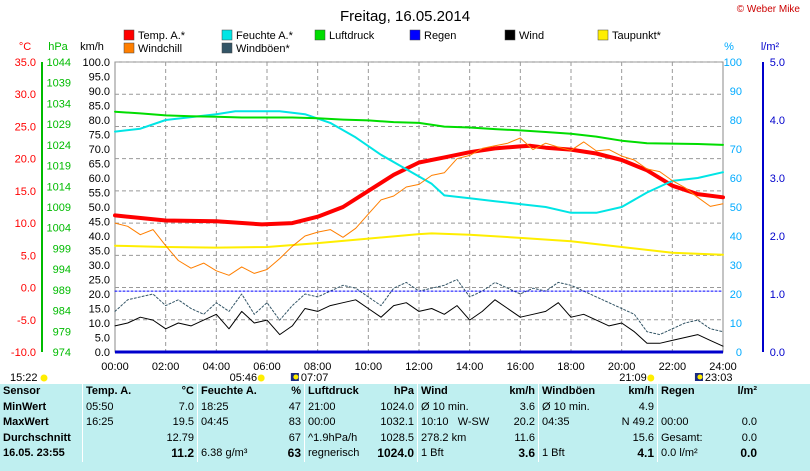 Image resolution: width=810 pixels, height=471 pixels. What do you see at coordinates (26, 422) in the screenshot?
I see `stats-cell: MaxWert` at bounding box center [26, 422].